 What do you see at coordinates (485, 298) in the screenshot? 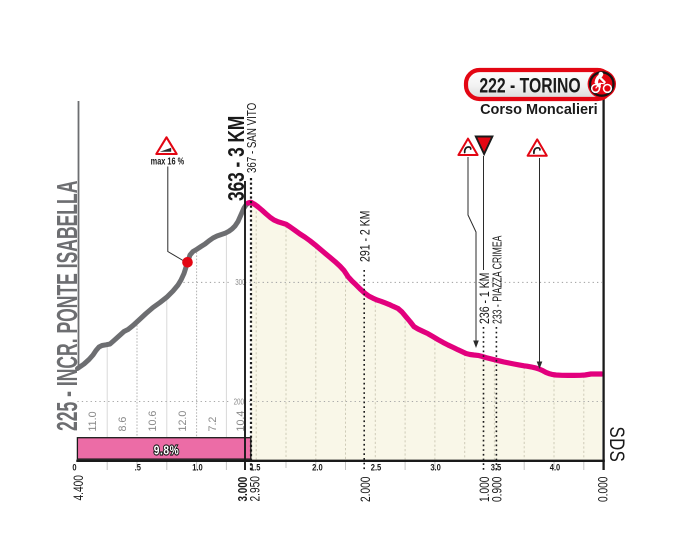
I see `svg-text: 236 - 1 KM` at bounding box center [485, 298].